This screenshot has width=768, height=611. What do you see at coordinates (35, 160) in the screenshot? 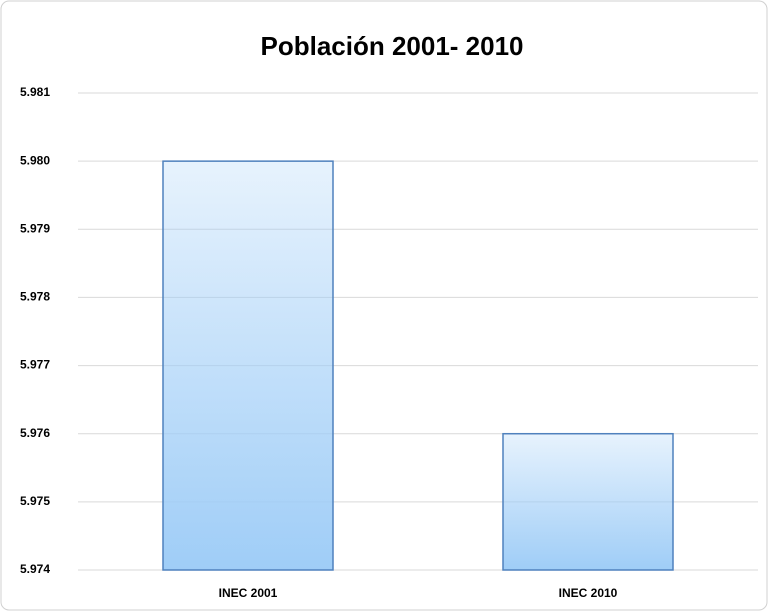
I see `y-tick-label: 5.980` at bounding box center [35, 160].